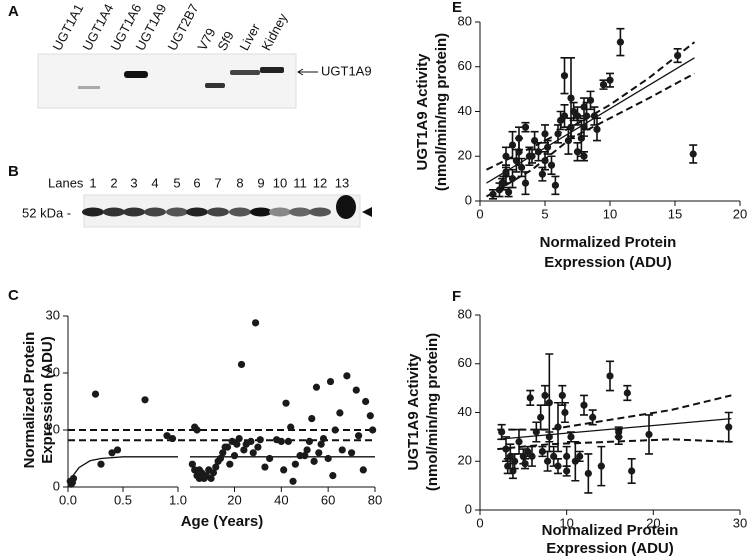  Describe the element at coordinates (206, 212) in the screenshot. I see `bands` at that location.